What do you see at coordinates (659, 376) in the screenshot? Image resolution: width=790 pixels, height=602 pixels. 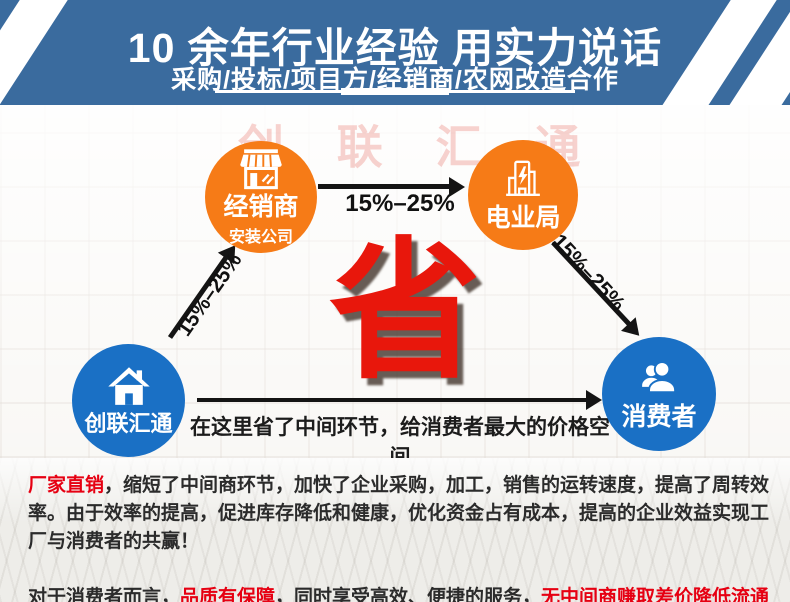 I see `people-icon` at bounding box center [659, 376].